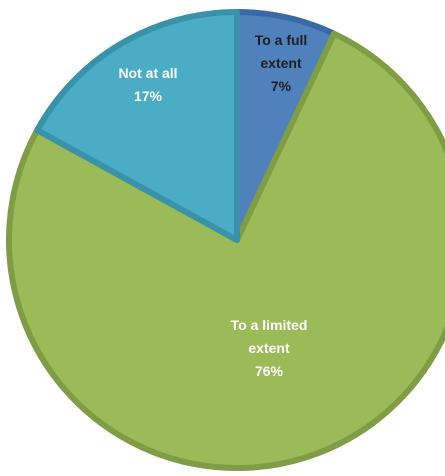 The height and width of the screenshot is (476, 445). What do you see at coordinates (281, 86) in the screenshot?
I see `slice-value-label: 7%` at bounding box center [281, 86].